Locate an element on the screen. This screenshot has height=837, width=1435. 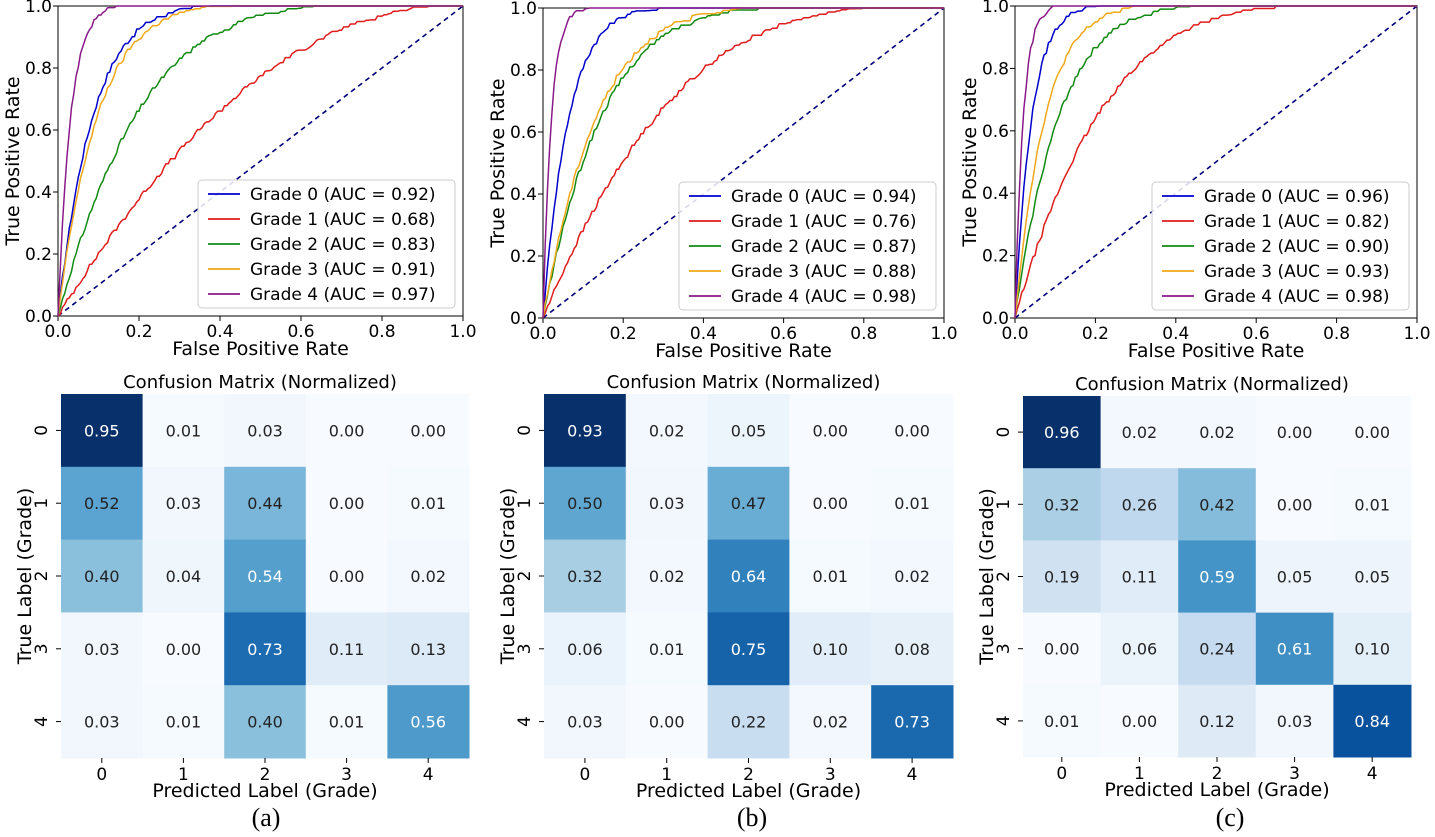
matrix-cell-value: 0.59 is located at coordinates (1217, 577).